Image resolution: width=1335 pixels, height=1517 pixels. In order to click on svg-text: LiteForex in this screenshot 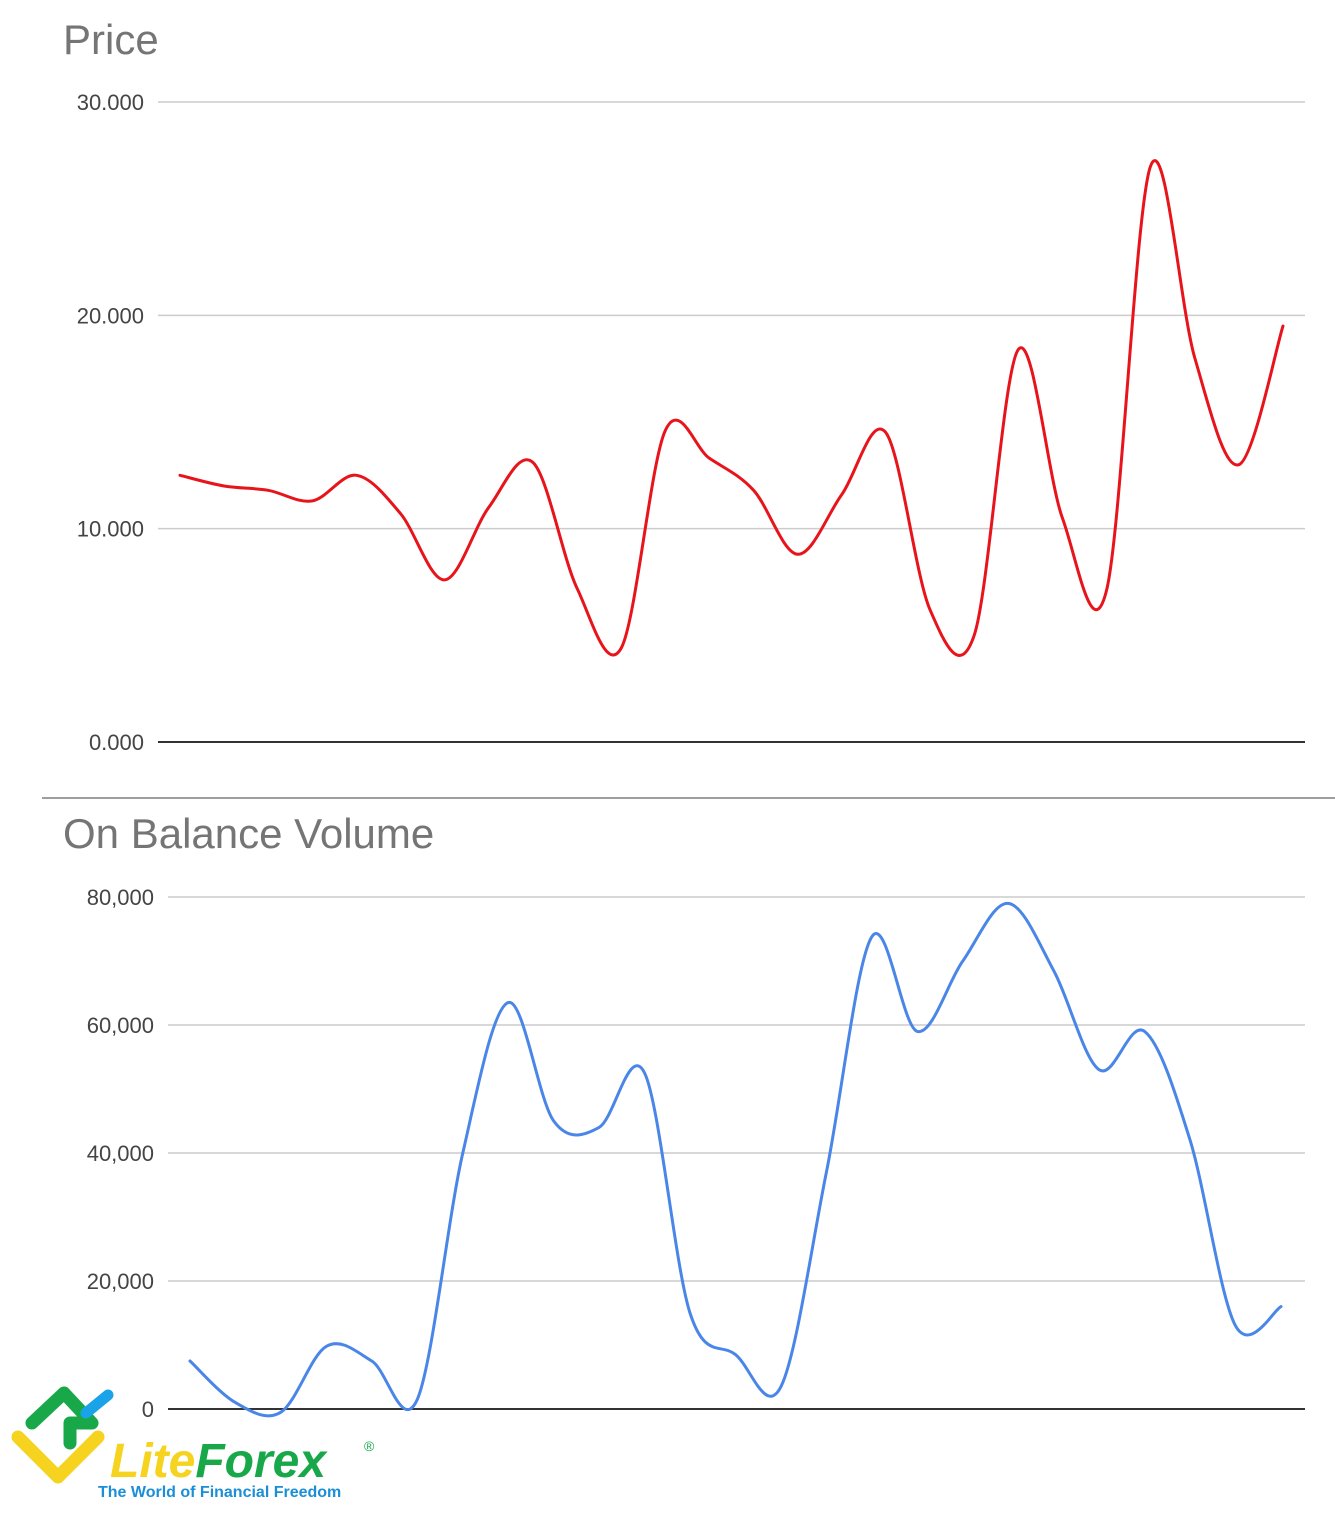, I will do `click(219, 1461)`.